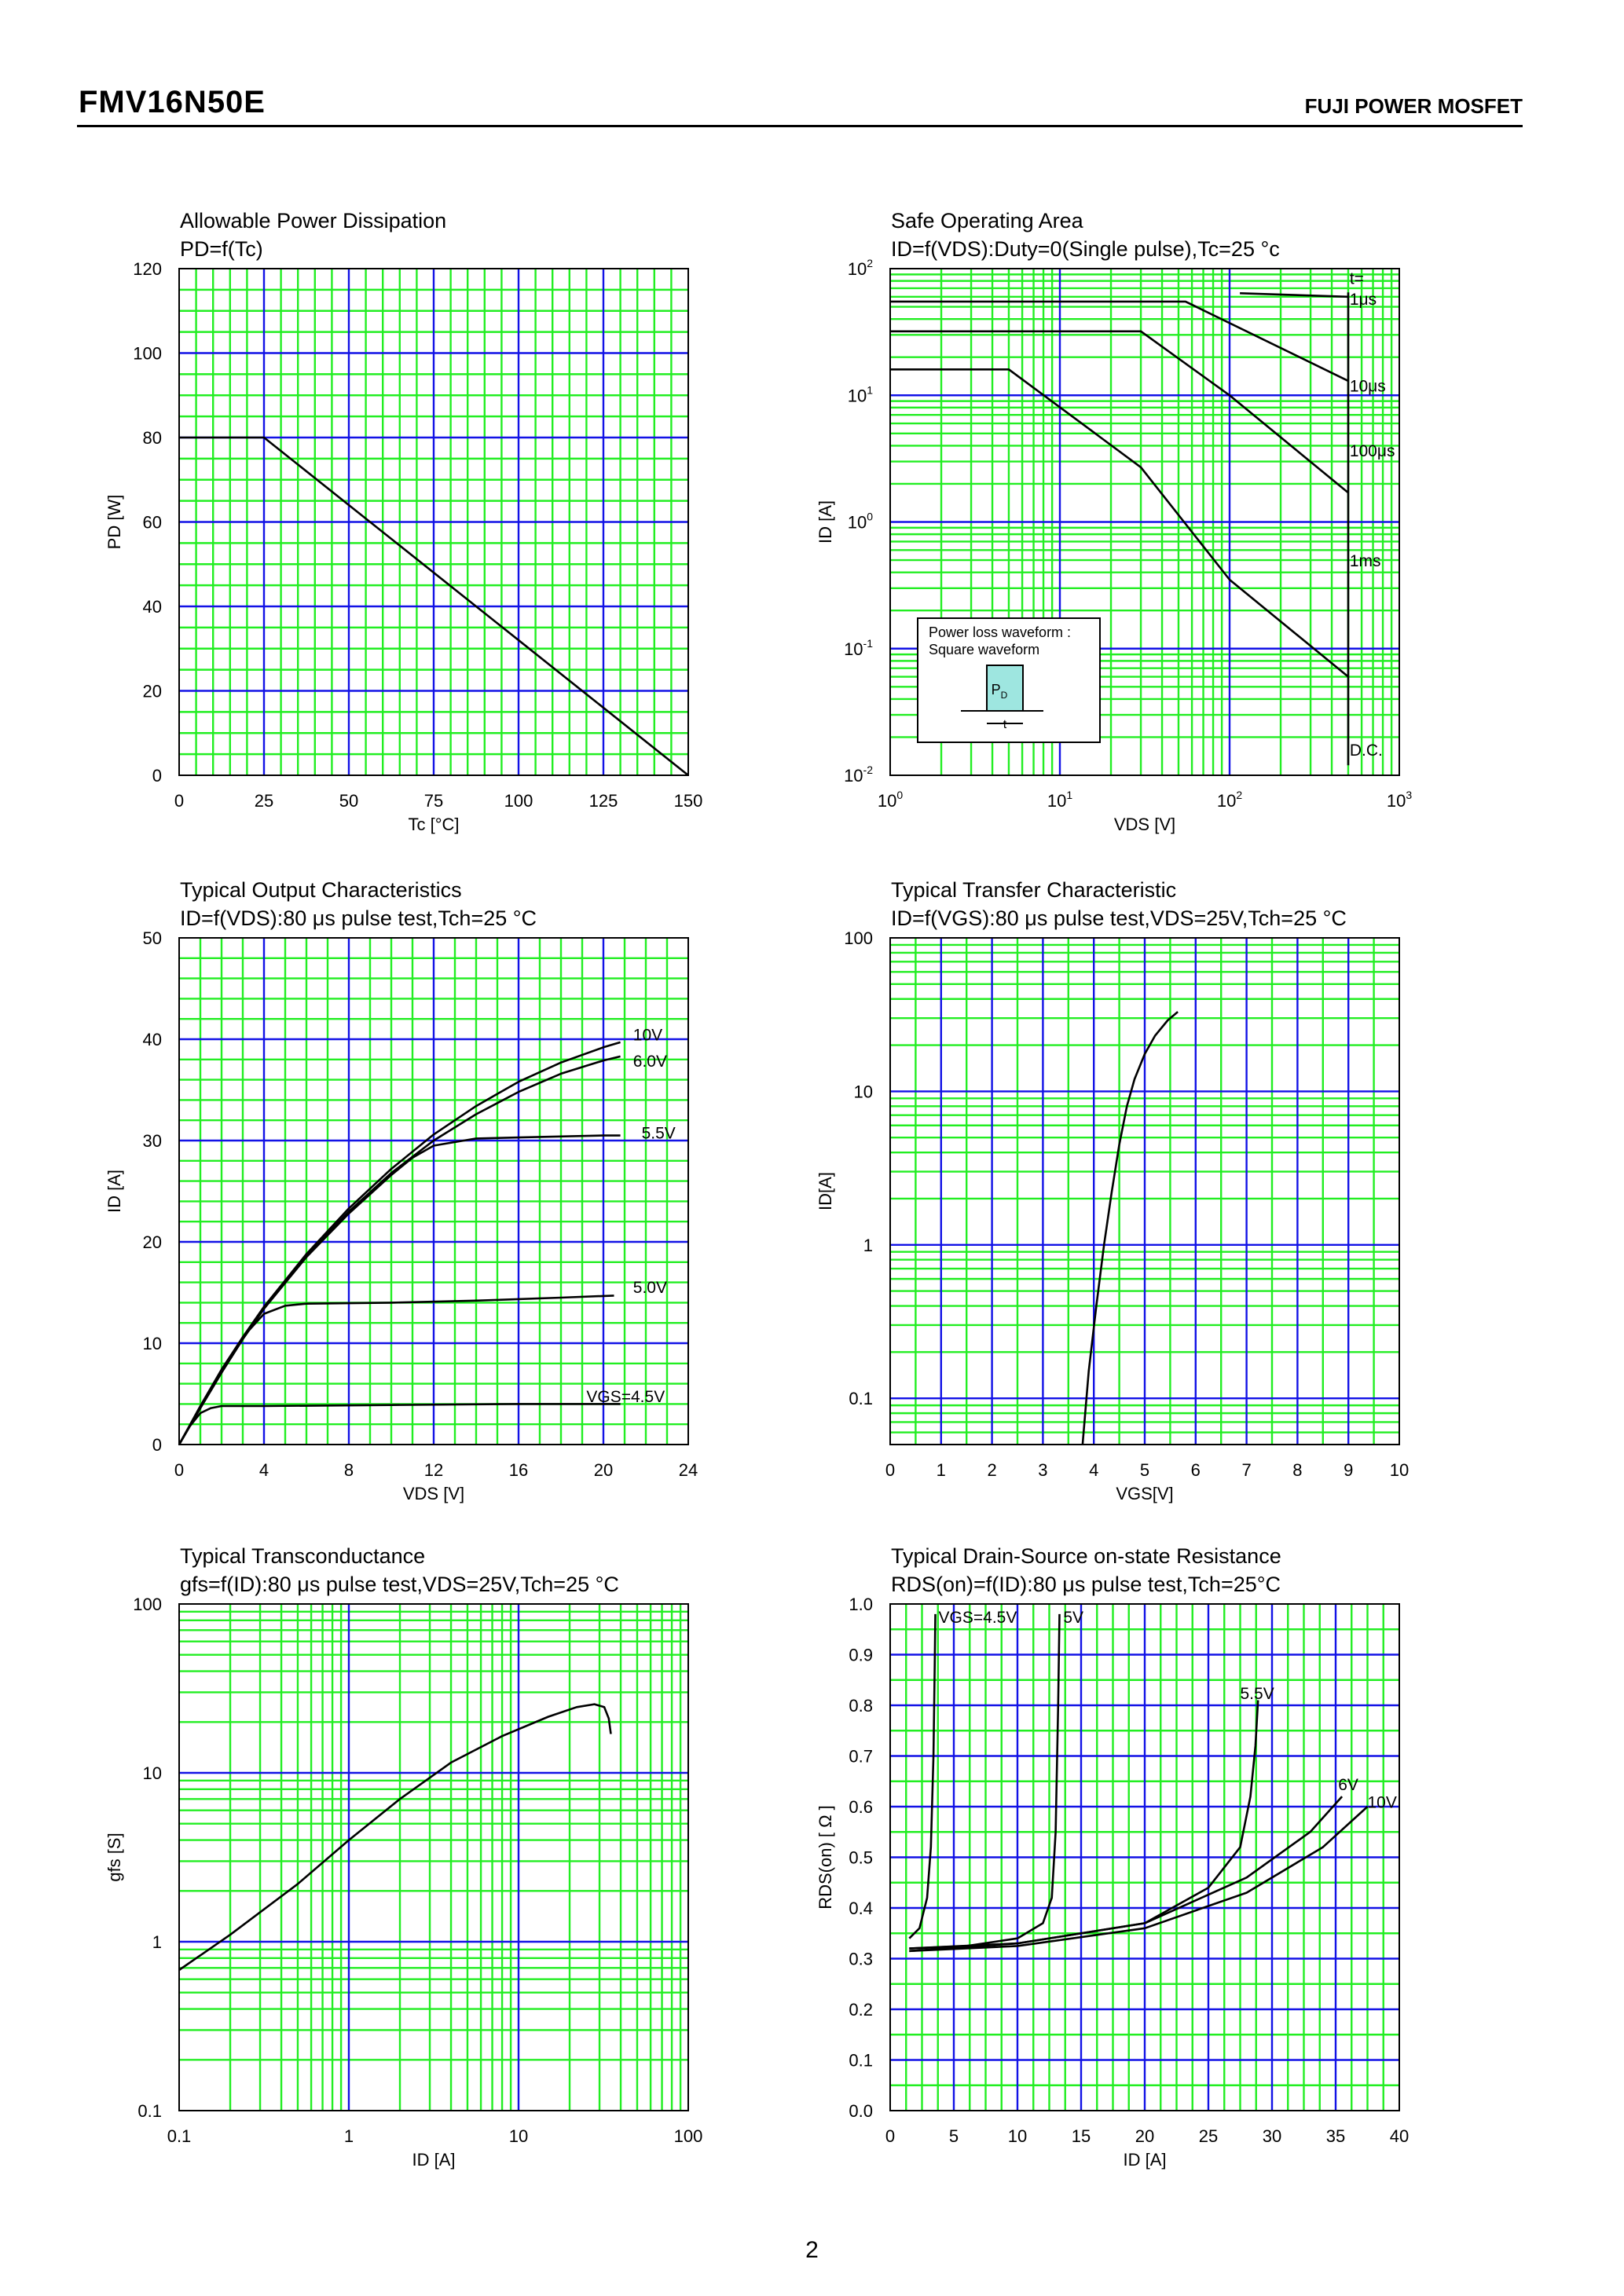  I want to click on x-axis-label: Tc [°C], so click(433, 824).